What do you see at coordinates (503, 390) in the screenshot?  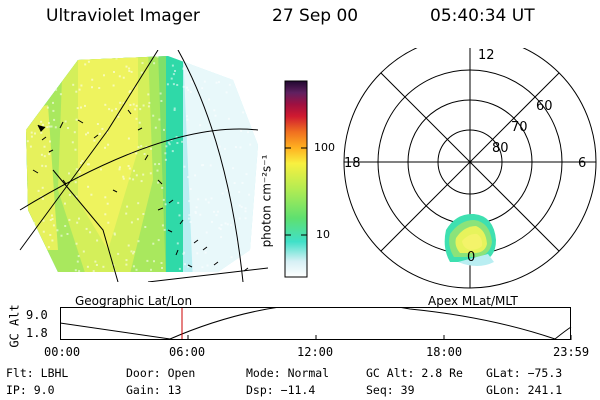 I see `status-glon-key: GLon:` at bounding box center [503, 390].